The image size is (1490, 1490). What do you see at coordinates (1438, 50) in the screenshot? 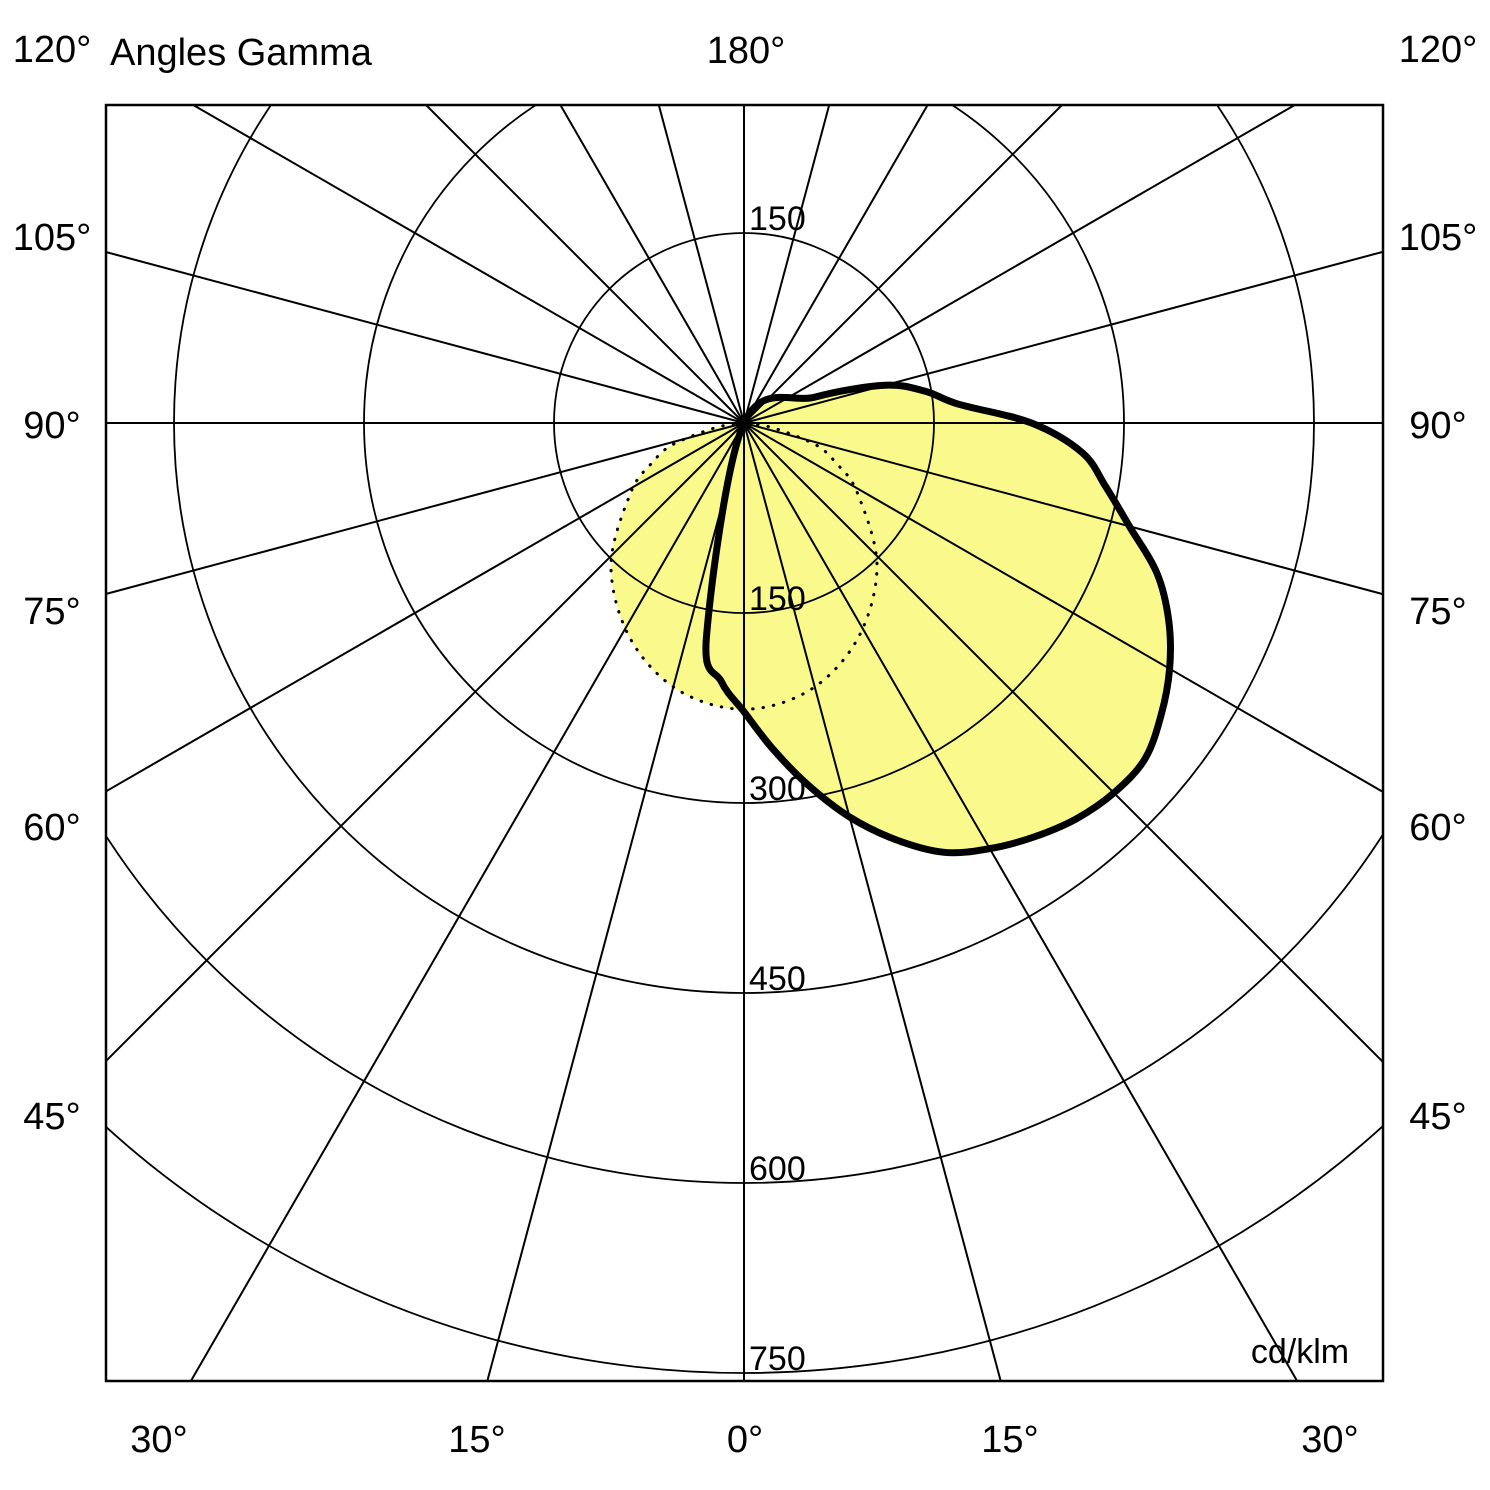
I see `corner-gamma-label-right: 120°` at bounding box center [1438, 50].